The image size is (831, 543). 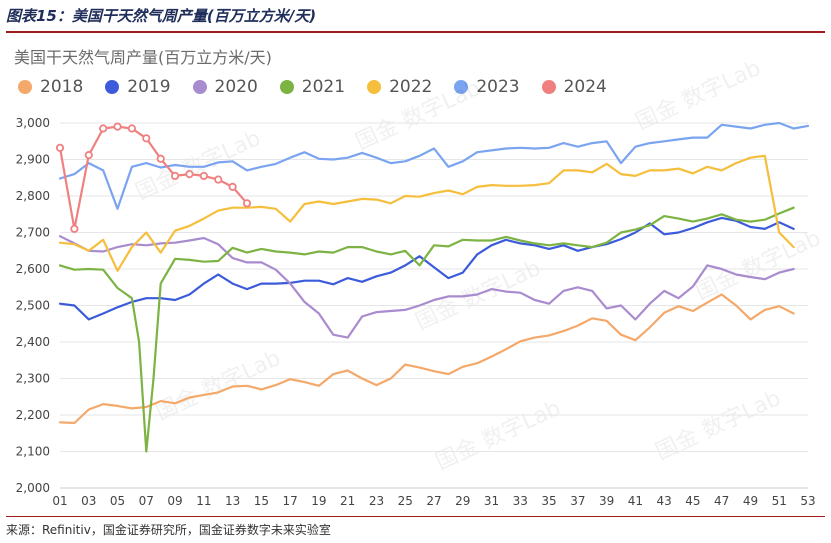 I want to click on x-tick-label: 27, so click(x=433, y=501).